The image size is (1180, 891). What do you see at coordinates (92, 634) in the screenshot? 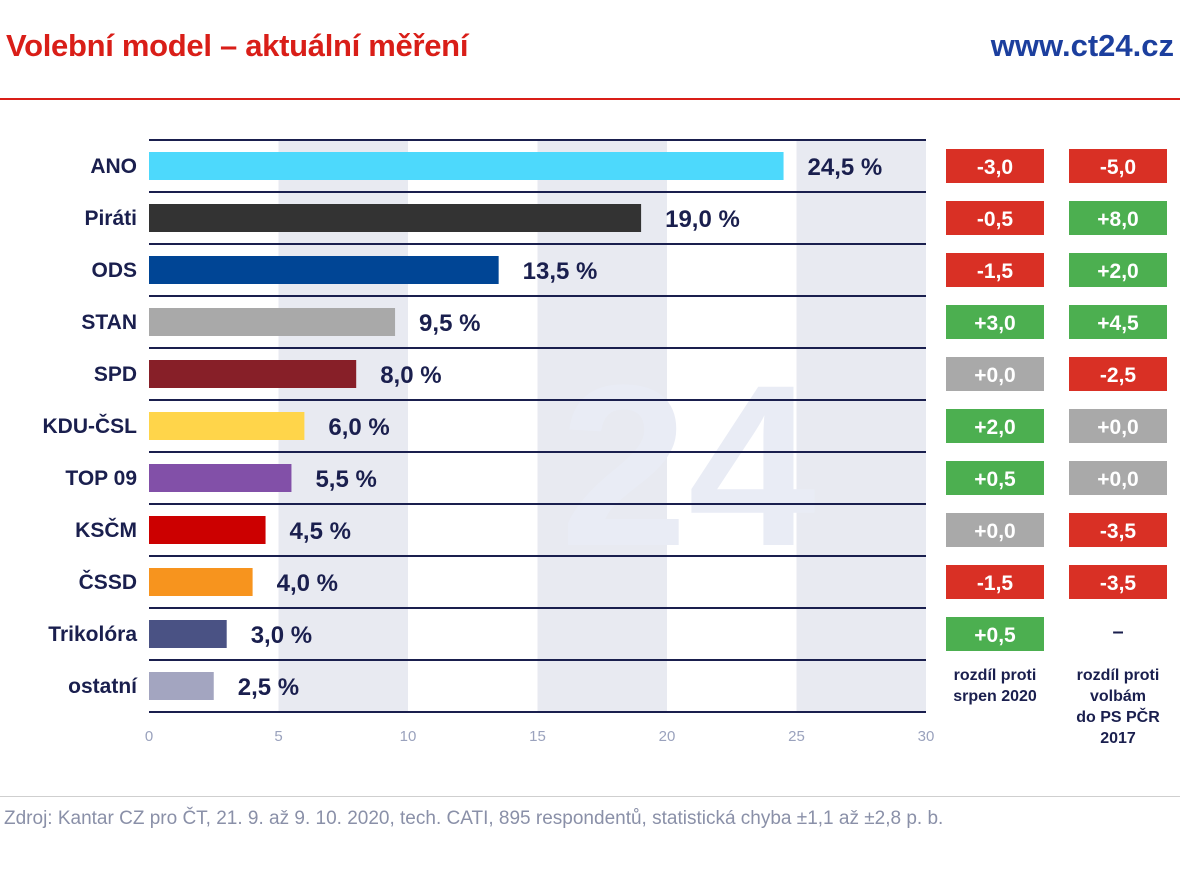
I see `category-label: Trikolóra` at bounding box center [92, 634].